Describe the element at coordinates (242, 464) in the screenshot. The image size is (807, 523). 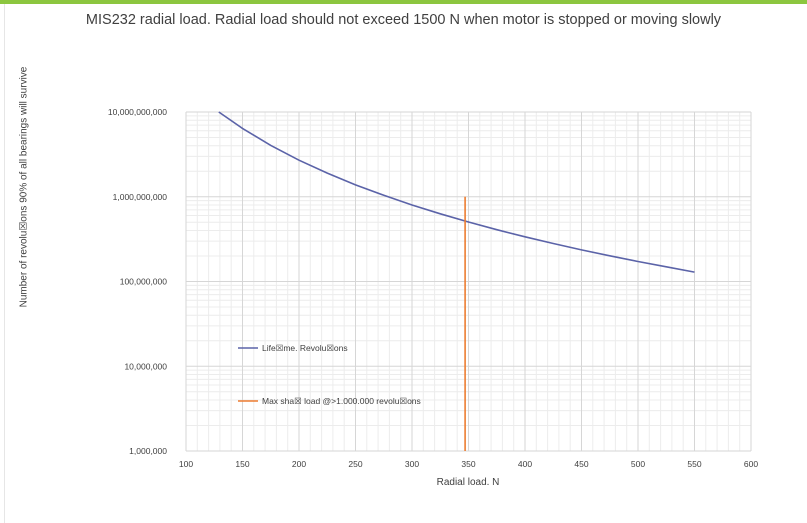
I see `x-tick-label: 150` at that location.